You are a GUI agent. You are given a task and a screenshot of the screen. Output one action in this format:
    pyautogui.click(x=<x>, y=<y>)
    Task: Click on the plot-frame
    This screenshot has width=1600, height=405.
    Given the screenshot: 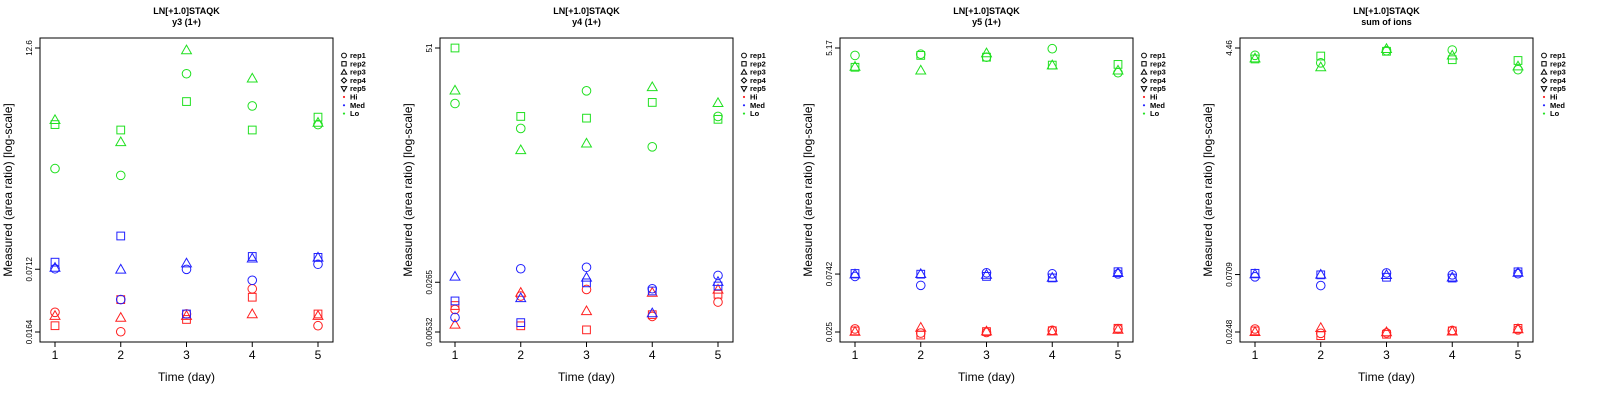 What is the action you would take?
    pyautogui.click(x=986, y=190)
    